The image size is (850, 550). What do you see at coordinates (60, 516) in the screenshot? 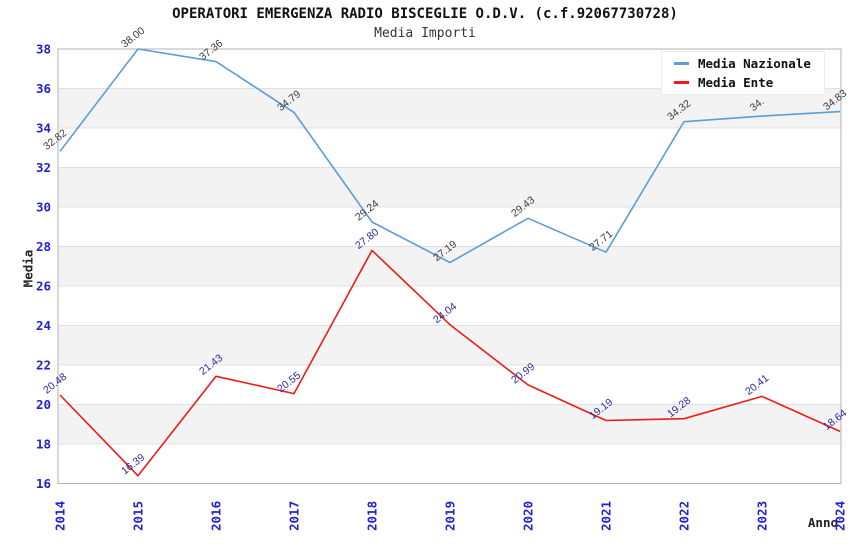
I see `x-tick-label: 2014` at bounding box center [60, 516].